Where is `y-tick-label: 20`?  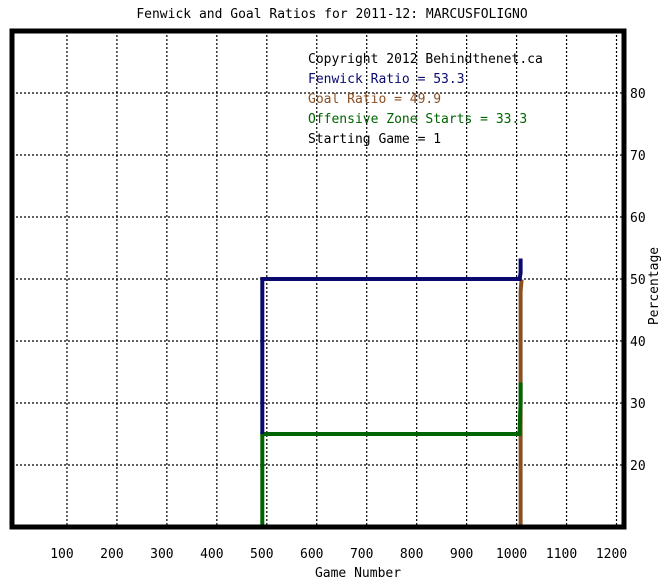
y-tick-label: 20 is located at coordinates (638, 466).